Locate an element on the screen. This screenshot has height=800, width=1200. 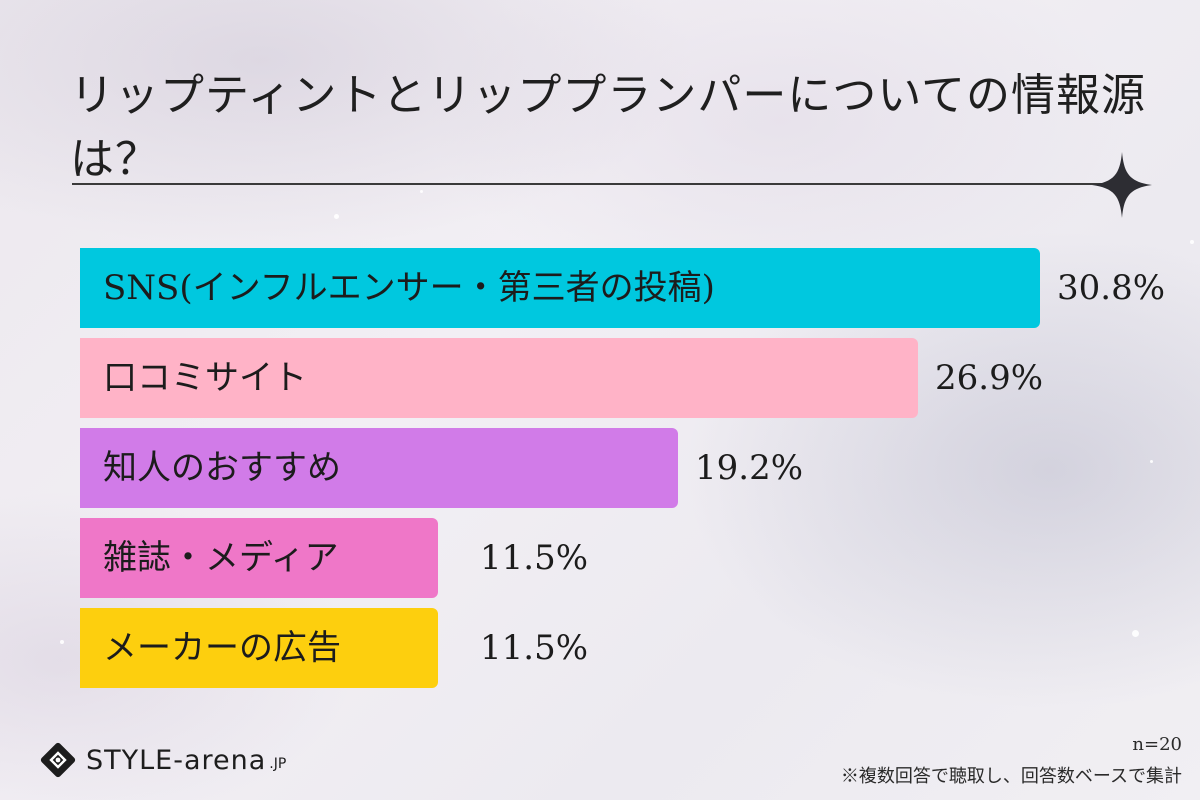
brand-logo: STYLE-arena .JP is located at coordinates (163, 760).